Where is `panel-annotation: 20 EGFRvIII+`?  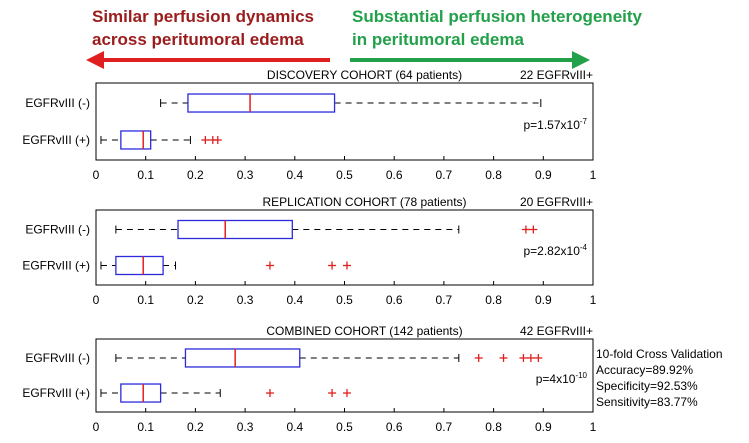
panel-annotation: 20 EGFRvIII+ is located at coordinates (556, 202).